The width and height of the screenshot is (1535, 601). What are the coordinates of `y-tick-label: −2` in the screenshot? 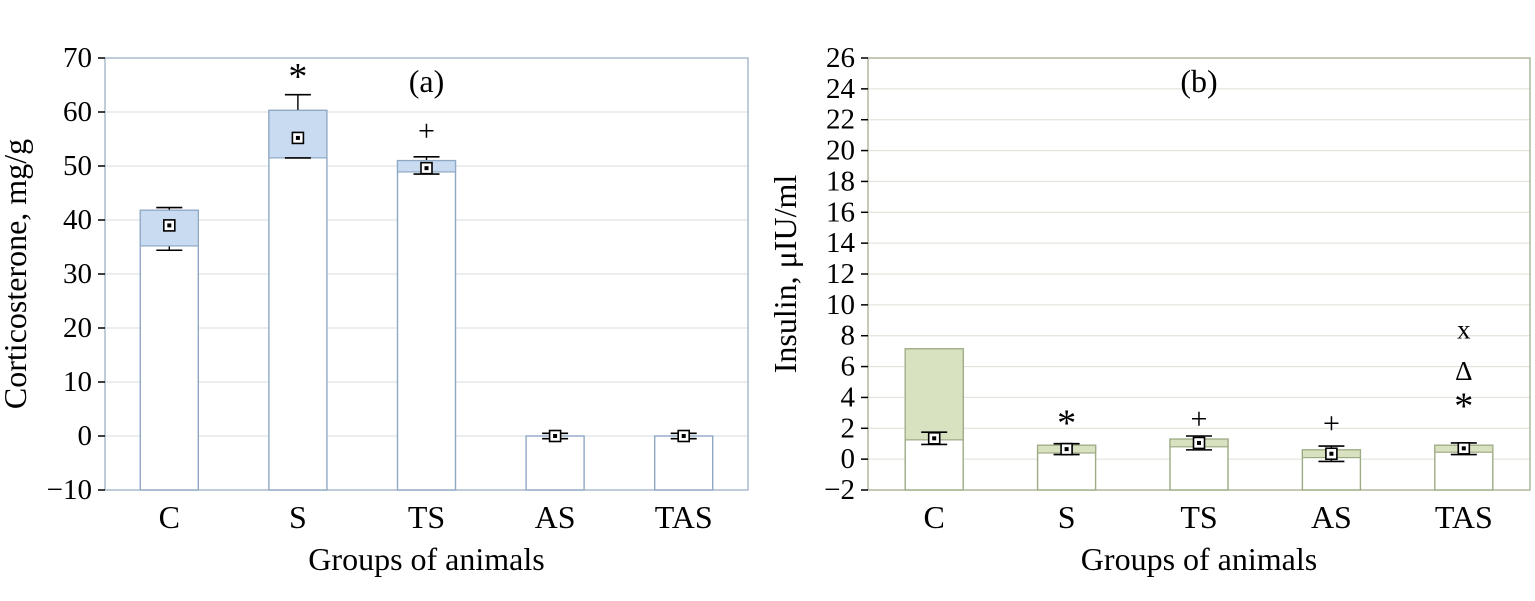 It's located at (839, 490).